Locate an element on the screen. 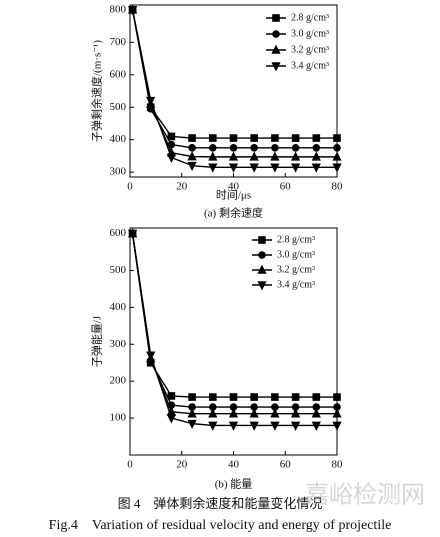  y-axis-label: 子弹剩余速度/(m·s⁻¹) is located at coordinates (97, 91).